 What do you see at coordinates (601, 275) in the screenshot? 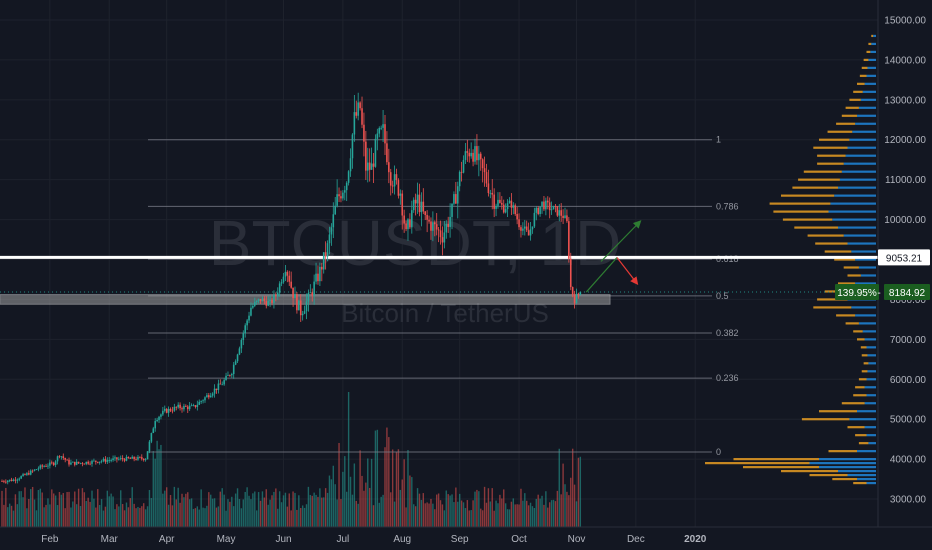
I see `arrow-up-segment` at bounding box center [601, 275].